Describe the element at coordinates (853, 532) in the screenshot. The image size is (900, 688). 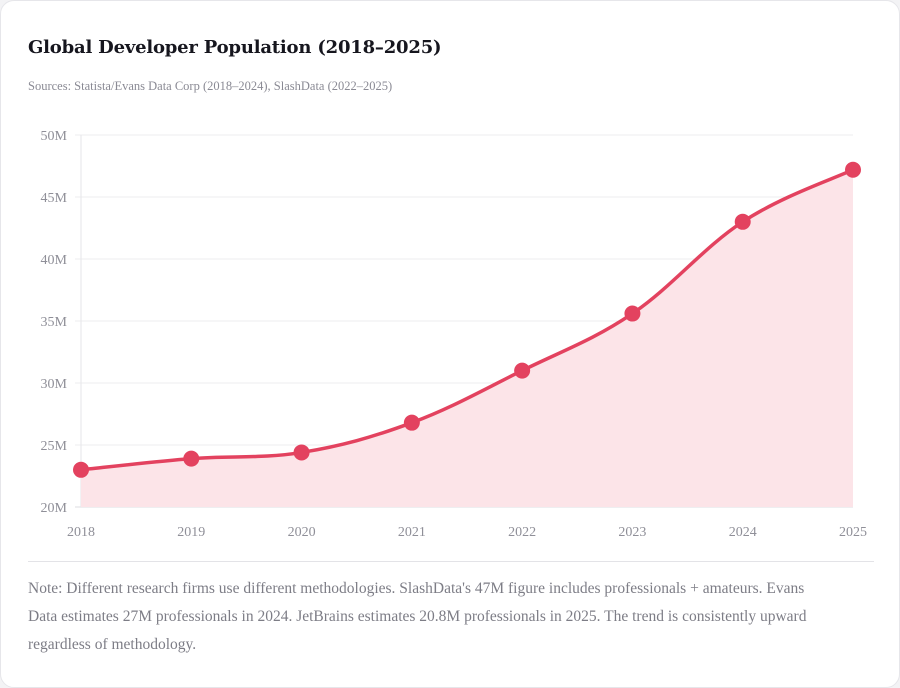
I see `x-tick-label: 2025` at that location.